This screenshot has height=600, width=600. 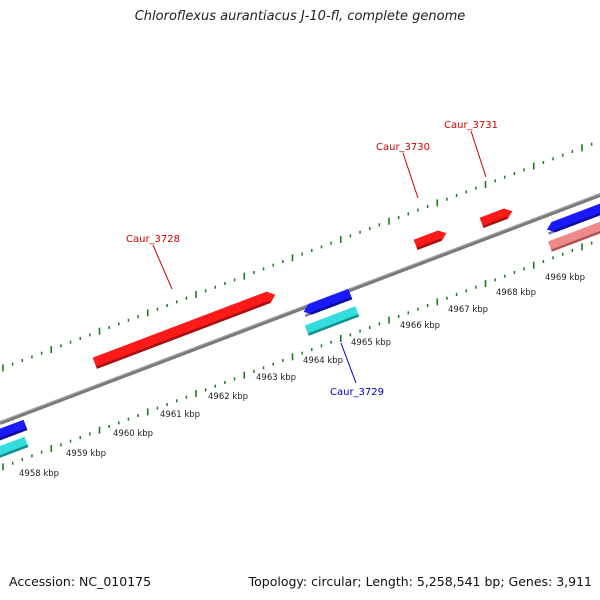 What do you see at coordinates (180, 415) in the screenshot?
I see `axis-tick-label: 4961 kbp` at bounding box center [180, 415].